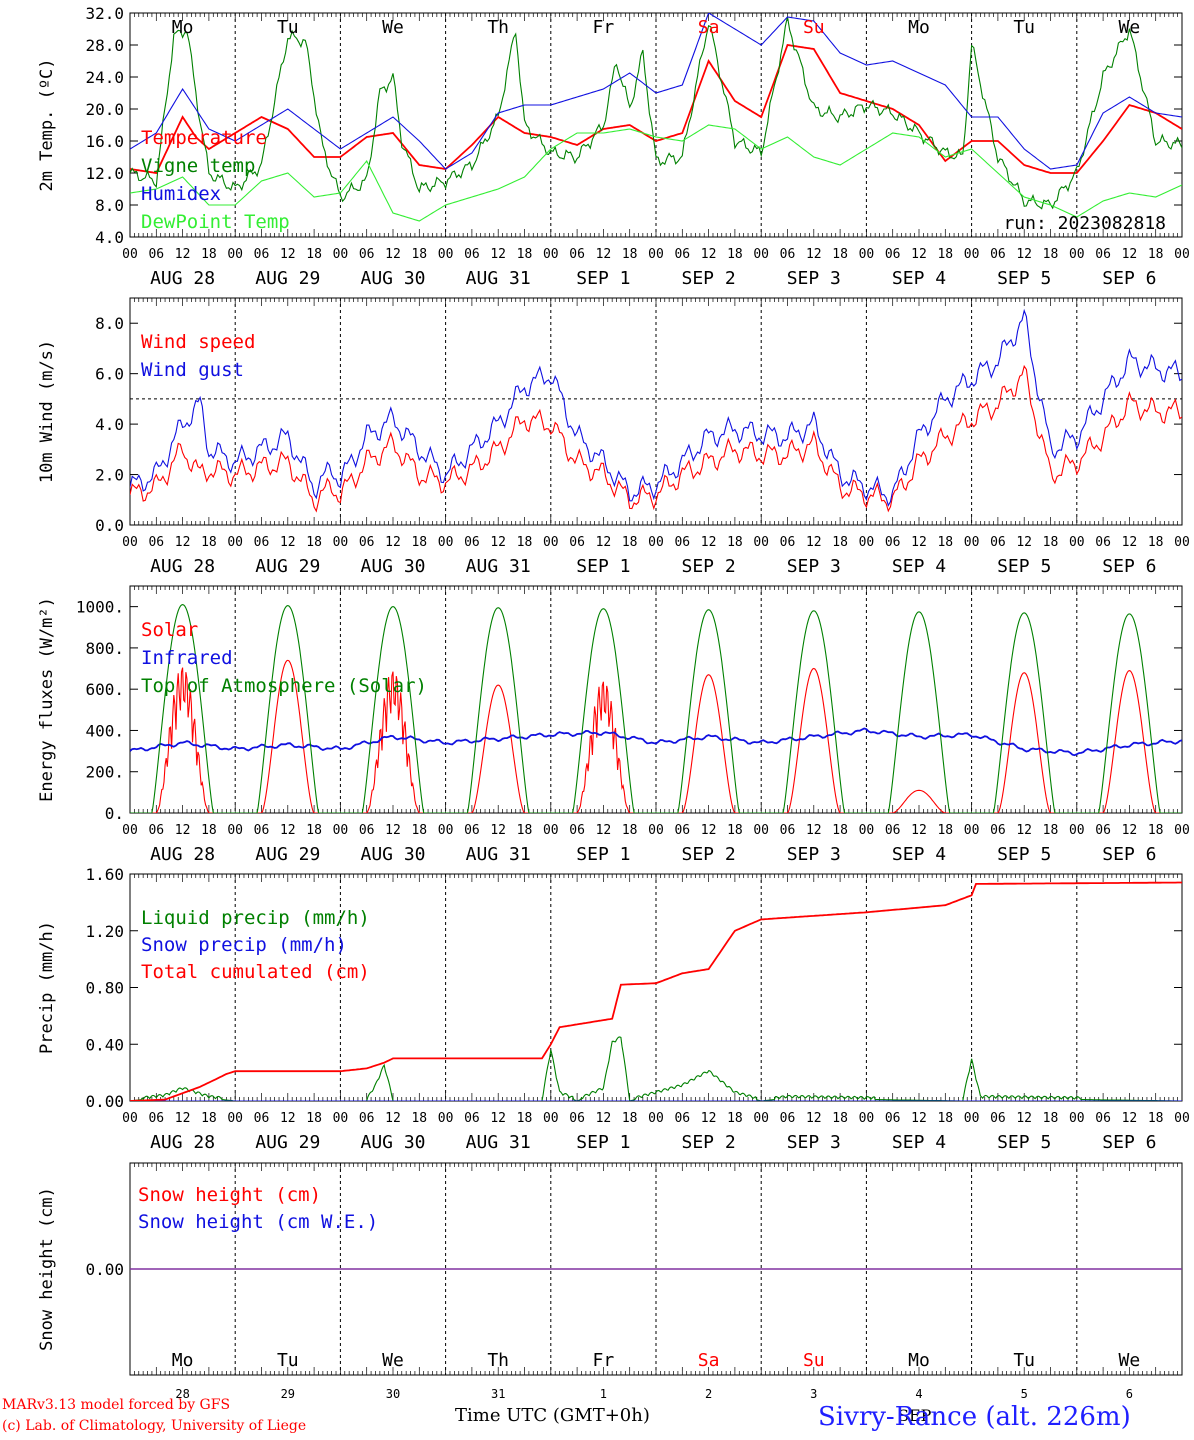 The width and height of the screenshot is (1194, 1440). What do you see at coordinates (919, 27) in the screenshot?
I see `weekday-top: Mo` at bounding box center [919, 27].